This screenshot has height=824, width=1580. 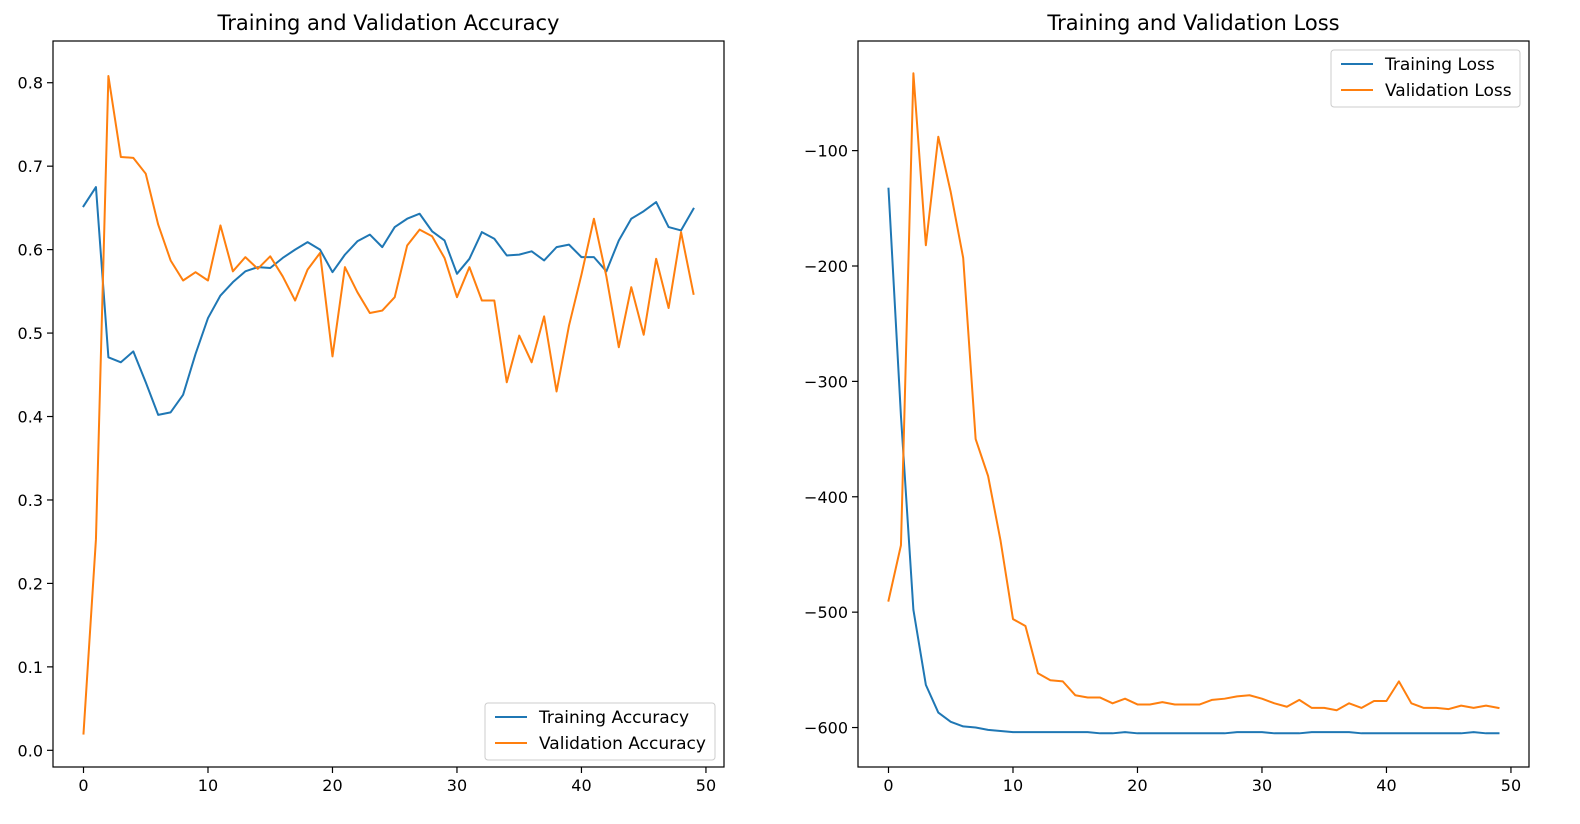 I want to click on legend-label-2: Validation Loss, so click(x=1448, y=91).